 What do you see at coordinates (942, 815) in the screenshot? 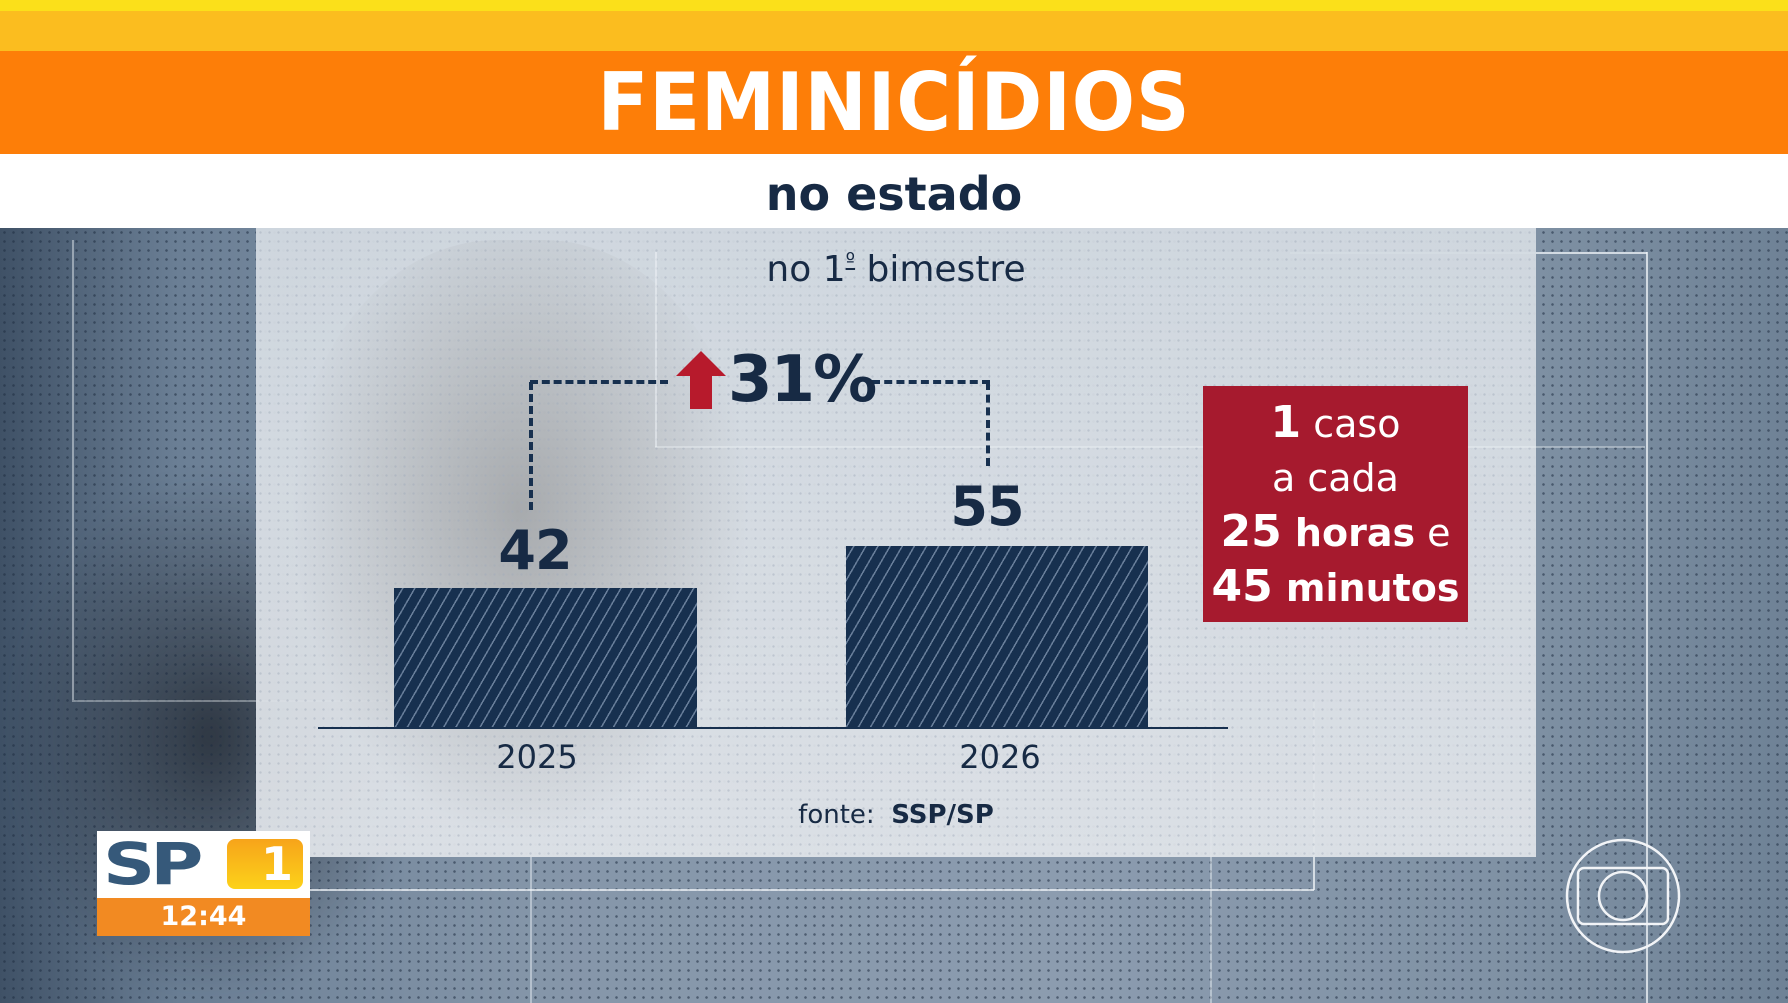
I see `source-value: SSP/SP` at bounding box center [942, 815].